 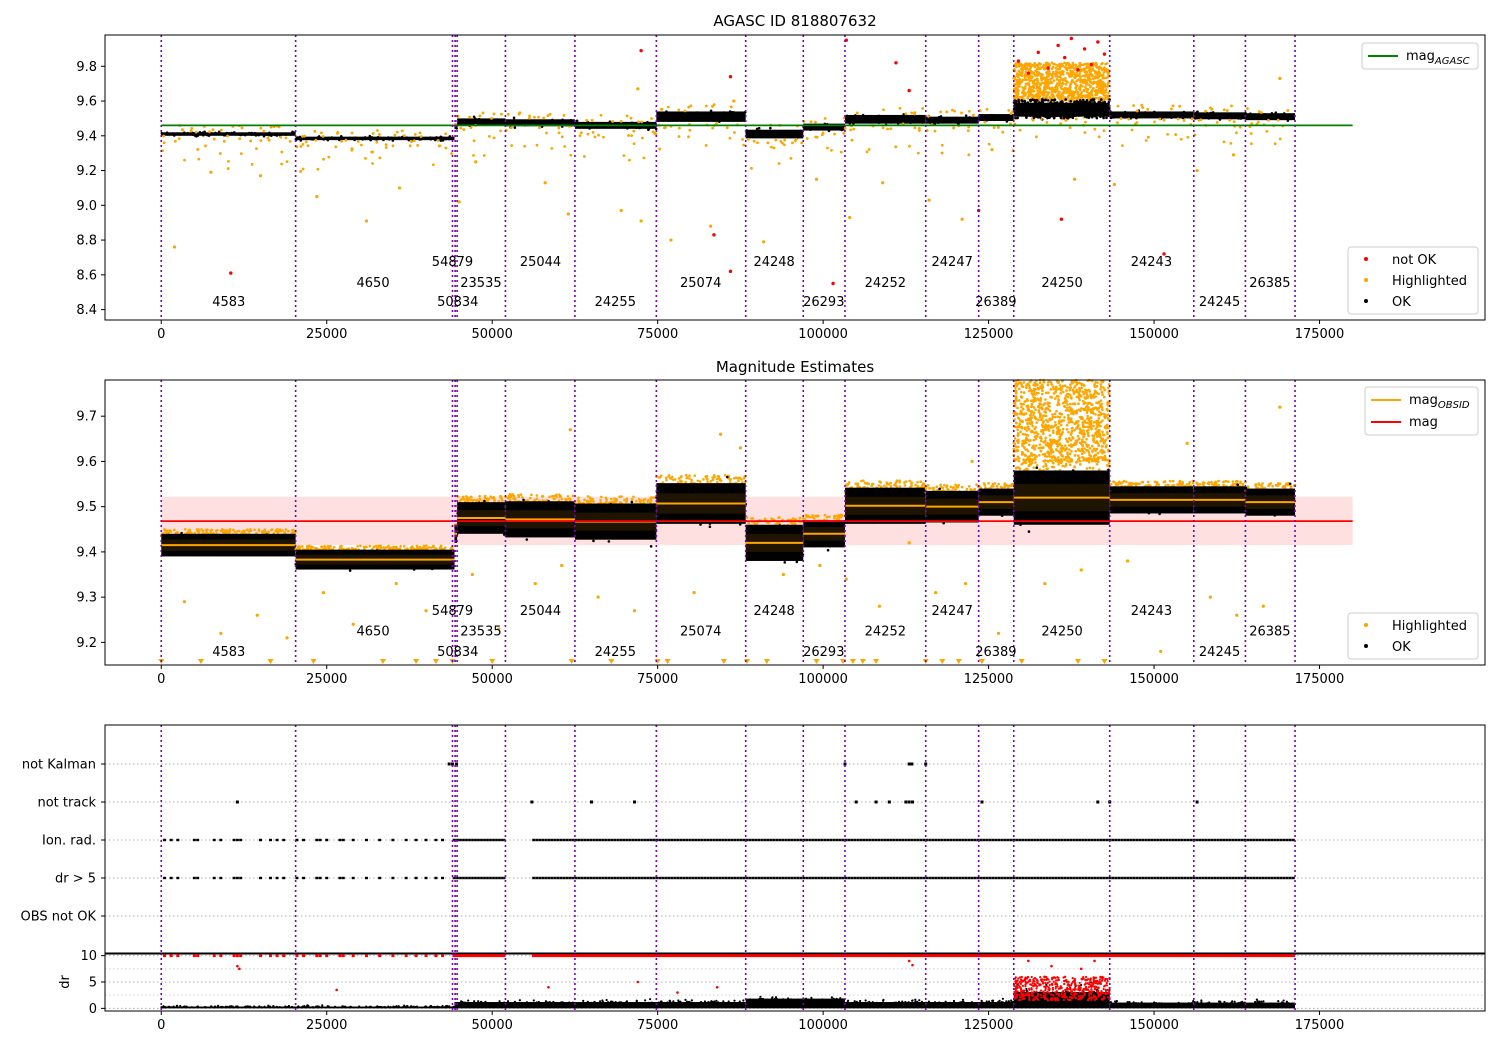 I want to click on not-ok-point, so click(x=714, y=235).